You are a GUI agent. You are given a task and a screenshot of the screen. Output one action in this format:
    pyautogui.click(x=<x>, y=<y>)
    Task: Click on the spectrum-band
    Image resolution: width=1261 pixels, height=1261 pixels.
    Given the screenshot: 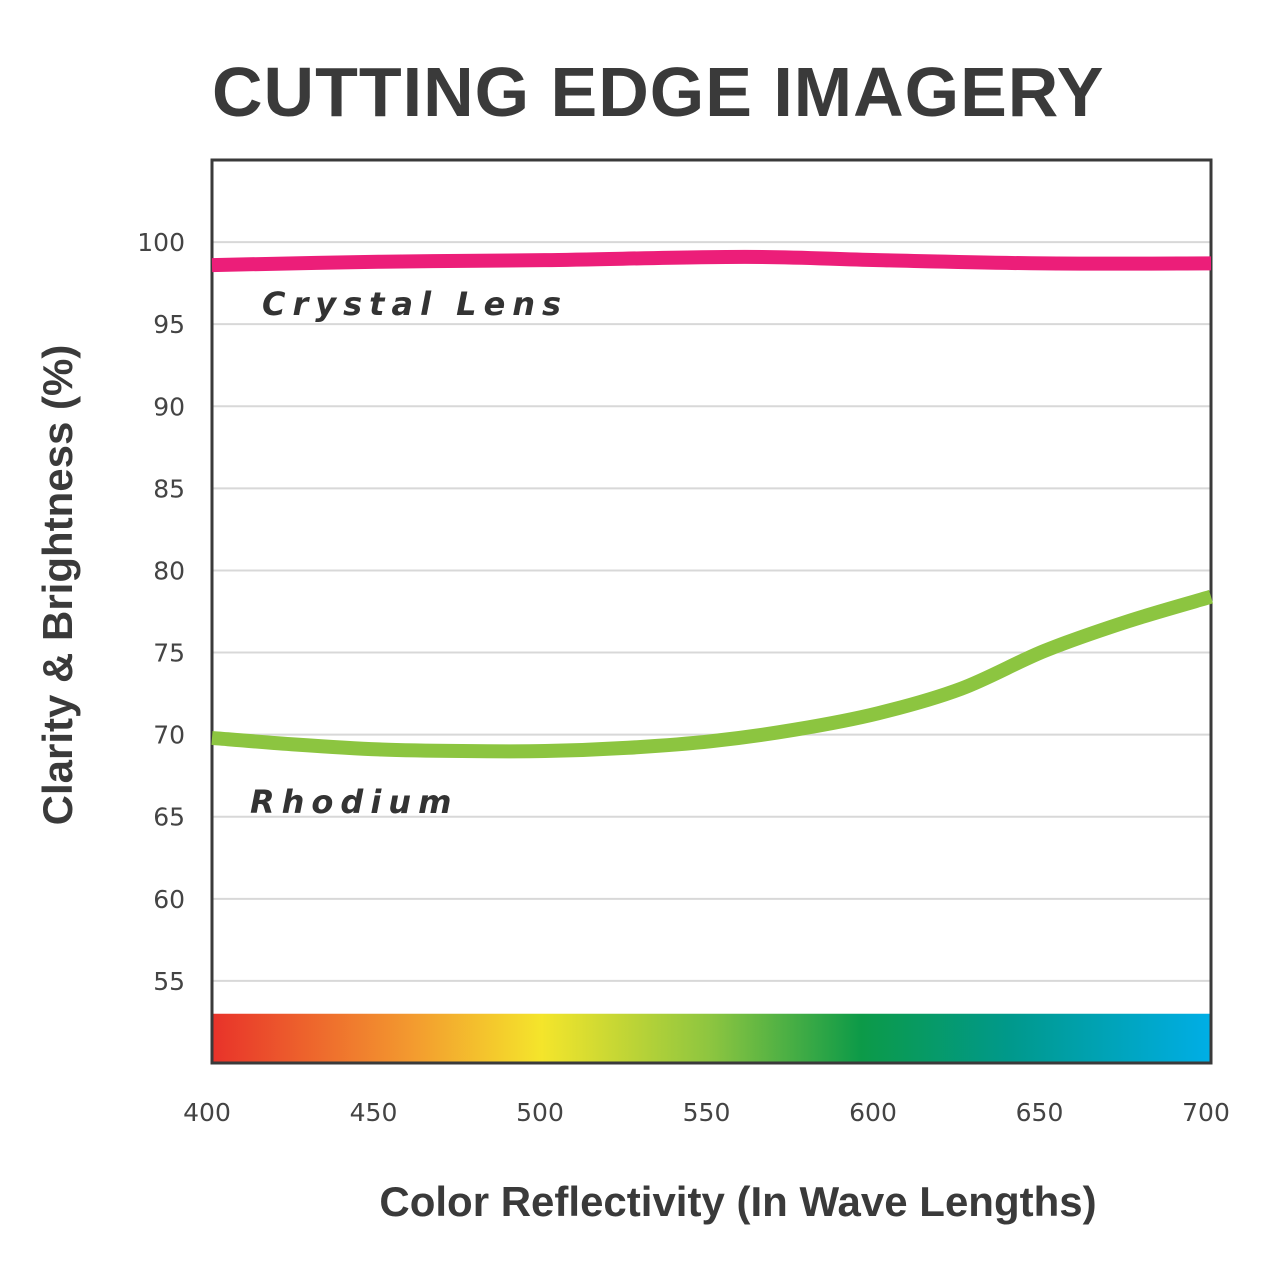 What is the action you would take?
    pyautogui.click(x=711, y=1038)
    